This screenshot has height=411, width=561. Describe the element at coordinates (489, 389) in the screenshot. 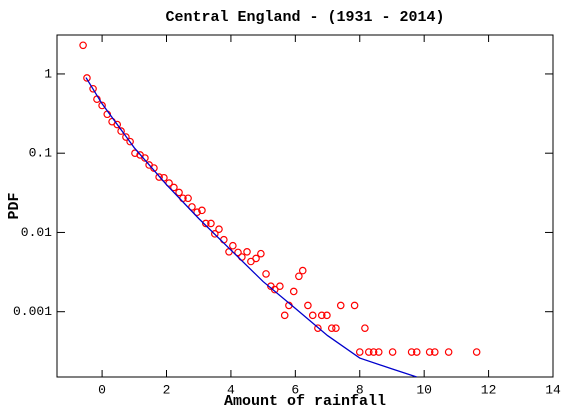

I see `x-tick-label: 12` at that location.